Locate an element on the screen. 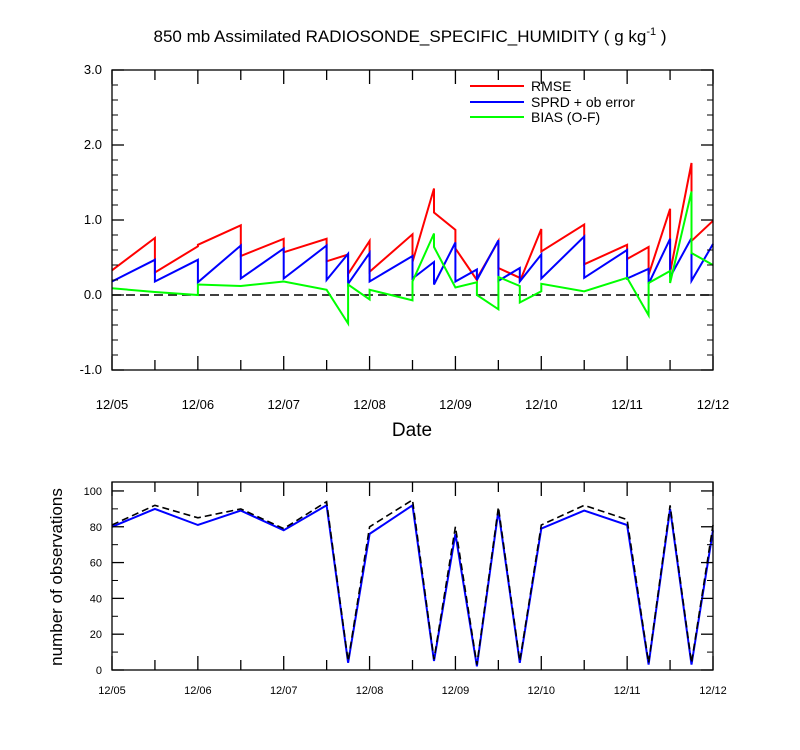 This screenshot has height=750, width=800. y-tick-label: 1.0 is located at coordinates (93, 219).